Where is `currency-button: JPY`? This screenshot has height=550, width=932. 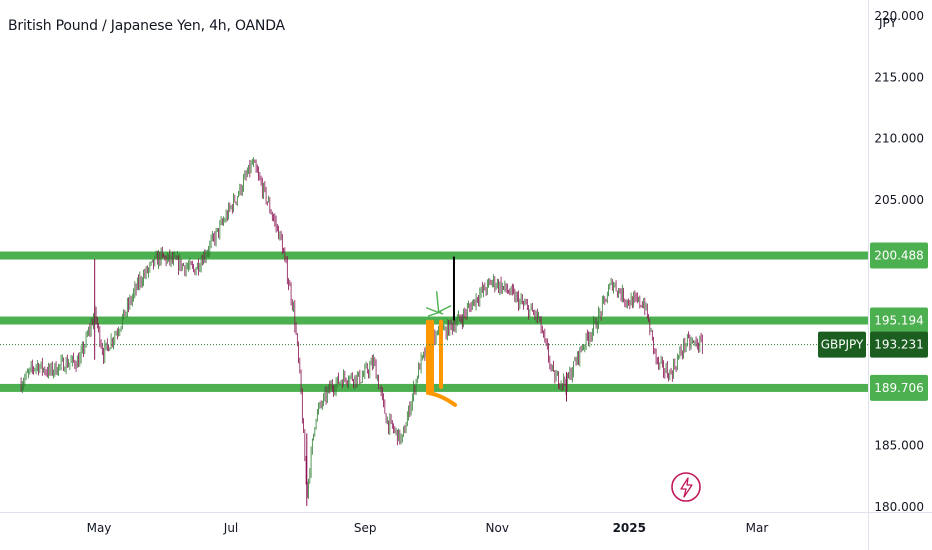
currency-button: JPY is located at coordinates (888, 23).